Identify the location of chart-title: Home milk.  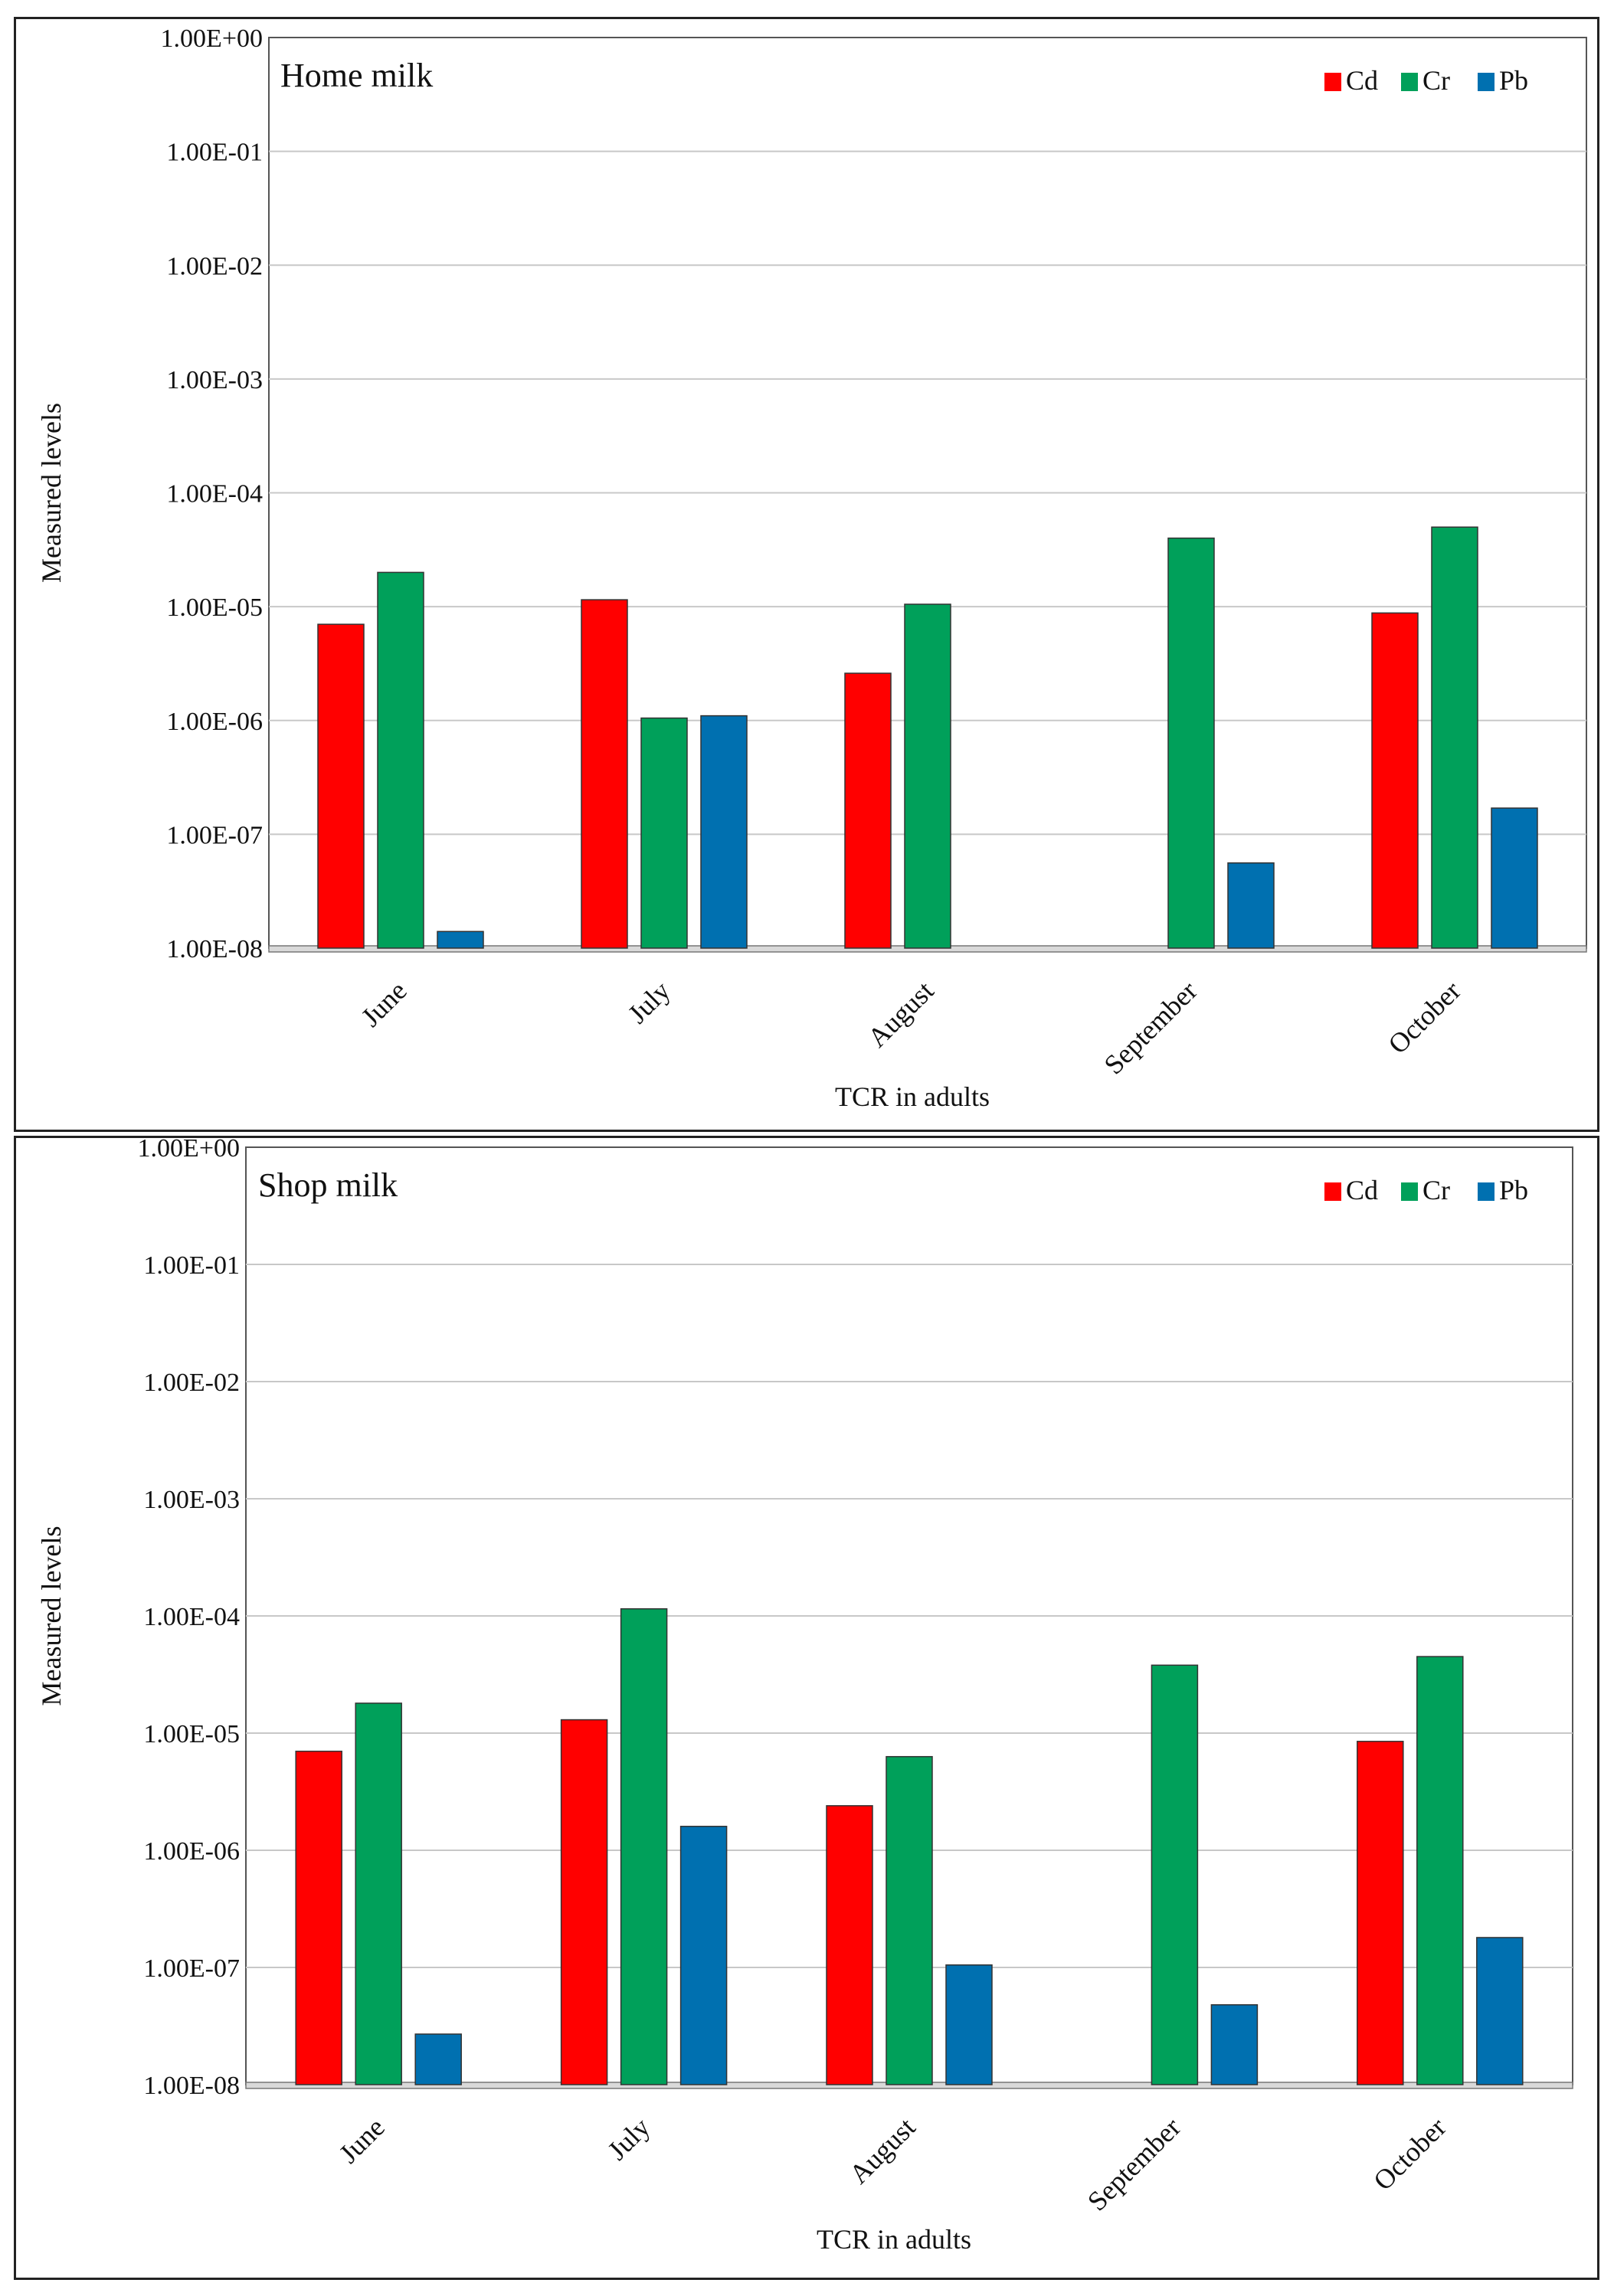
(356, 75).